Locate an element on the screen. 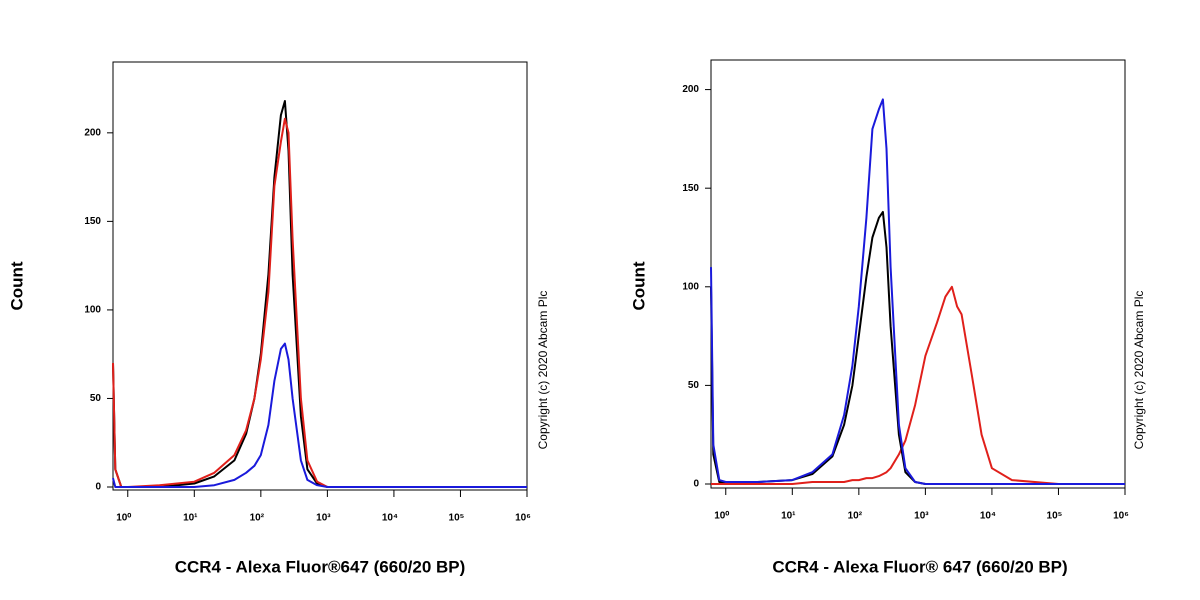 The width and height of the screenshot is (1200, 600). x-axis-label: CCR4 - Alexa Fluor® 647 (660/20 BP) is located at coordinates (919, 566).